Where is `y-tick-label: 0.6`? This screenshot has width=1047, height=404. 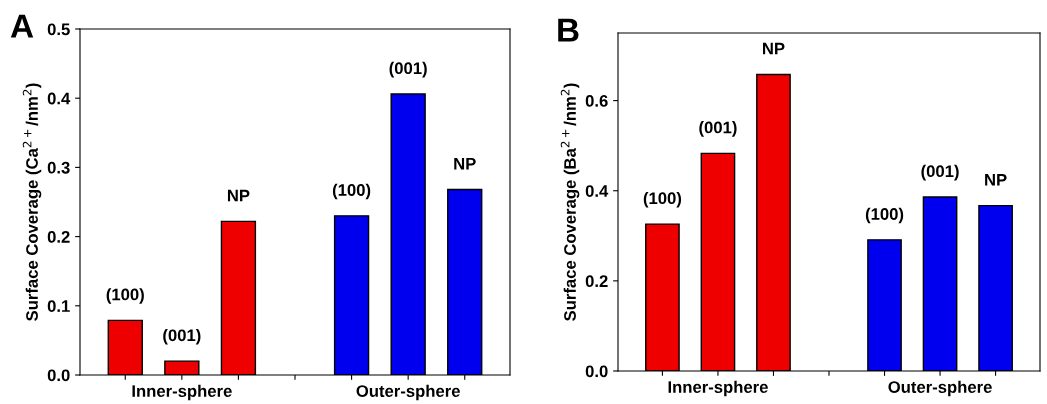
y-tick-label: 0.6 is located at coordinates (596, 101).